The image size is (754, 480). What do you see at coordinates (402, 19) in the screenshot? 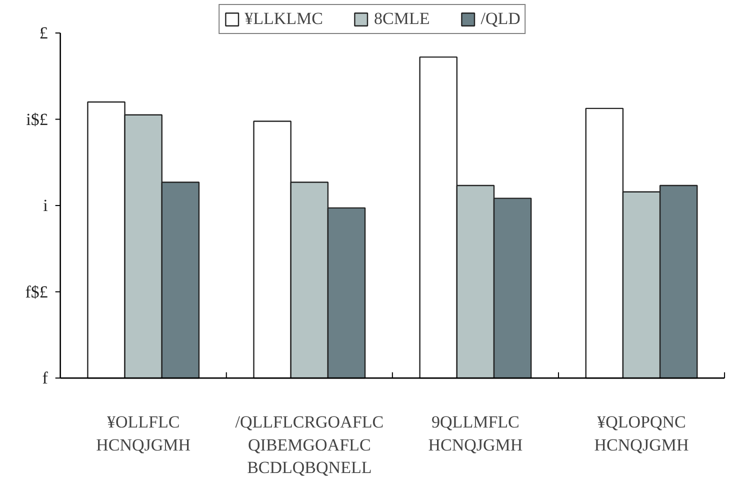
I see `legend-label: 8CMLE` at bounding box center [402, 19].